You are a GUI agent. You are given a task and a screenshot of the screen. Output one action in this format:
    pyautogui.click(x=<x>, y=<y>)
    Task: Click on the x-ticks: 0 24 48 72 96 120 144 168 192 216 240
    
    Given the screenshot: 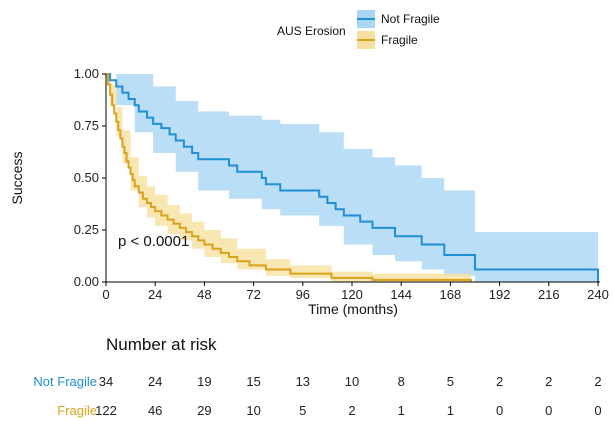 What is the action you would take?
    pyautogui.click(x=355, y=292)
    